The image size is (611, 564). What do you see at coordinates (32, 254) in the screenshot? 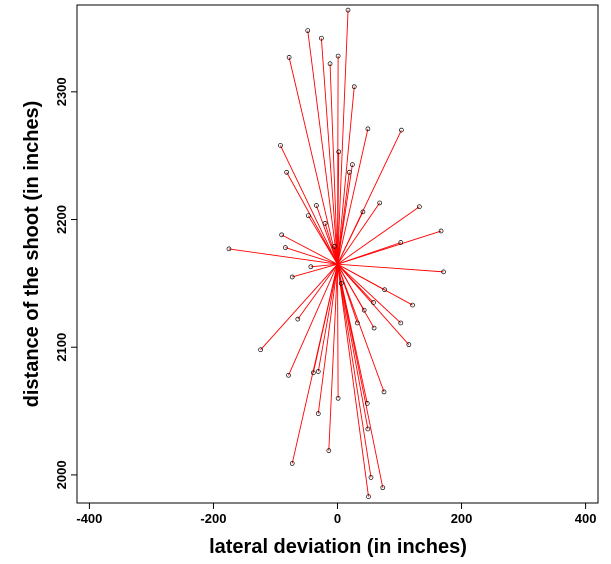
I see `y-axis-title: distance of the shoot (in inches)` at bounding box center [32, 254].